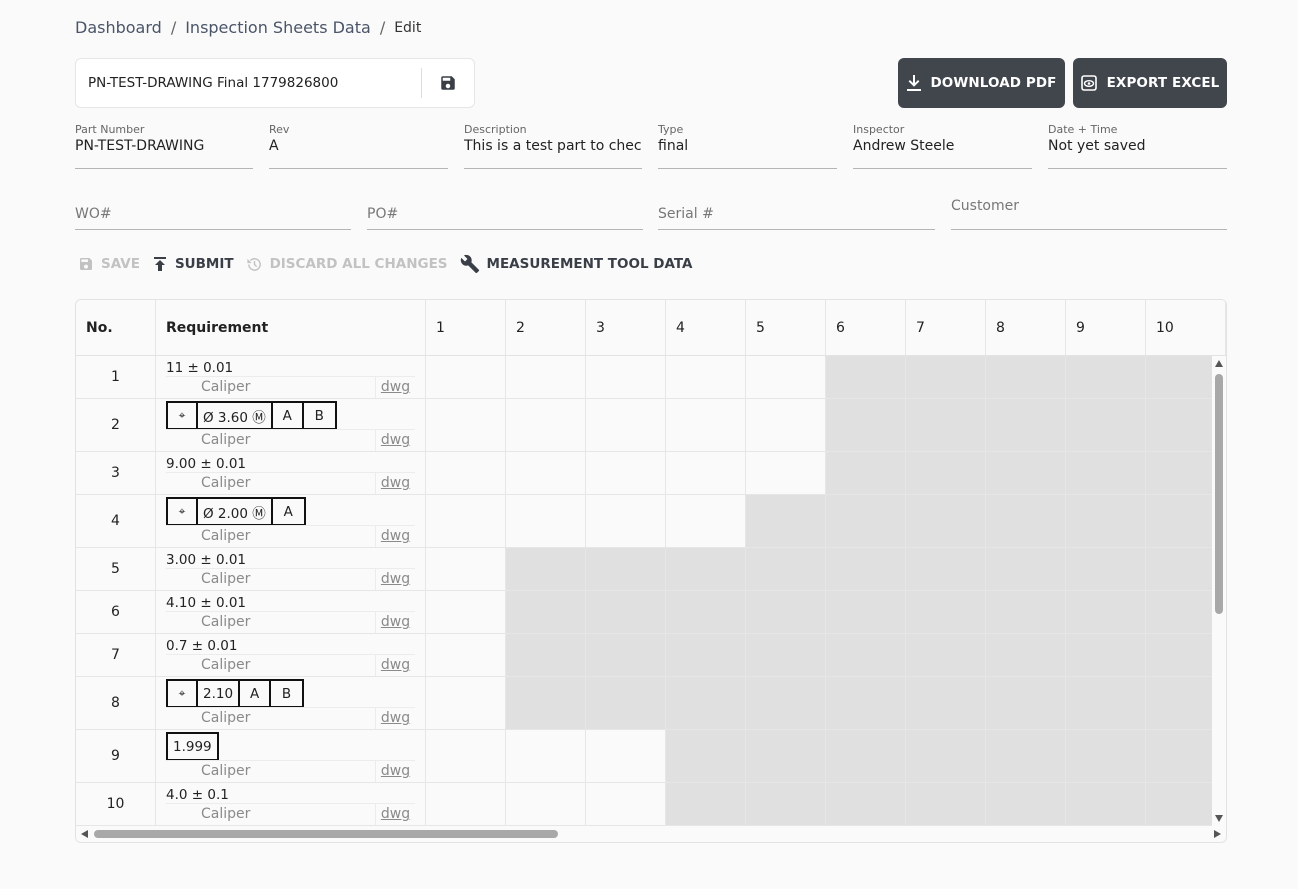  Describe the element at coordinates (981, 83) in the screenshot. I see `download-pdf-button: DOWNLOAD PDF` at that location.